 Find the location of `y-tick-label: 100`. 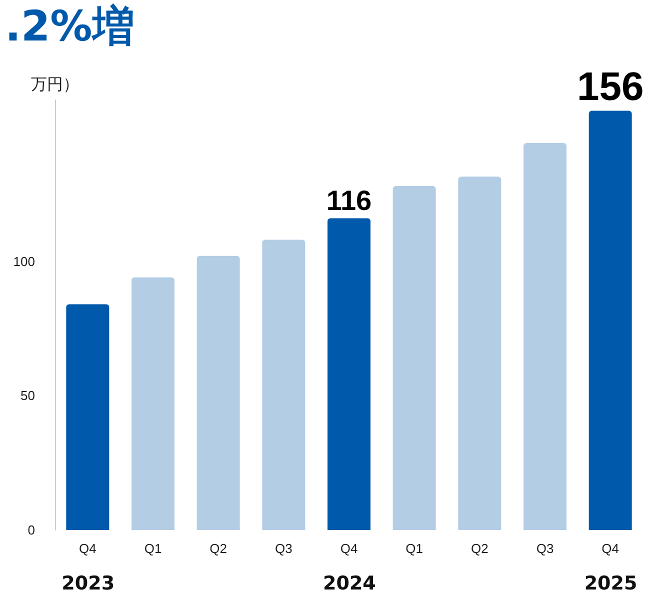

y-tick-label: 100 is located at coordinates (24, 261).